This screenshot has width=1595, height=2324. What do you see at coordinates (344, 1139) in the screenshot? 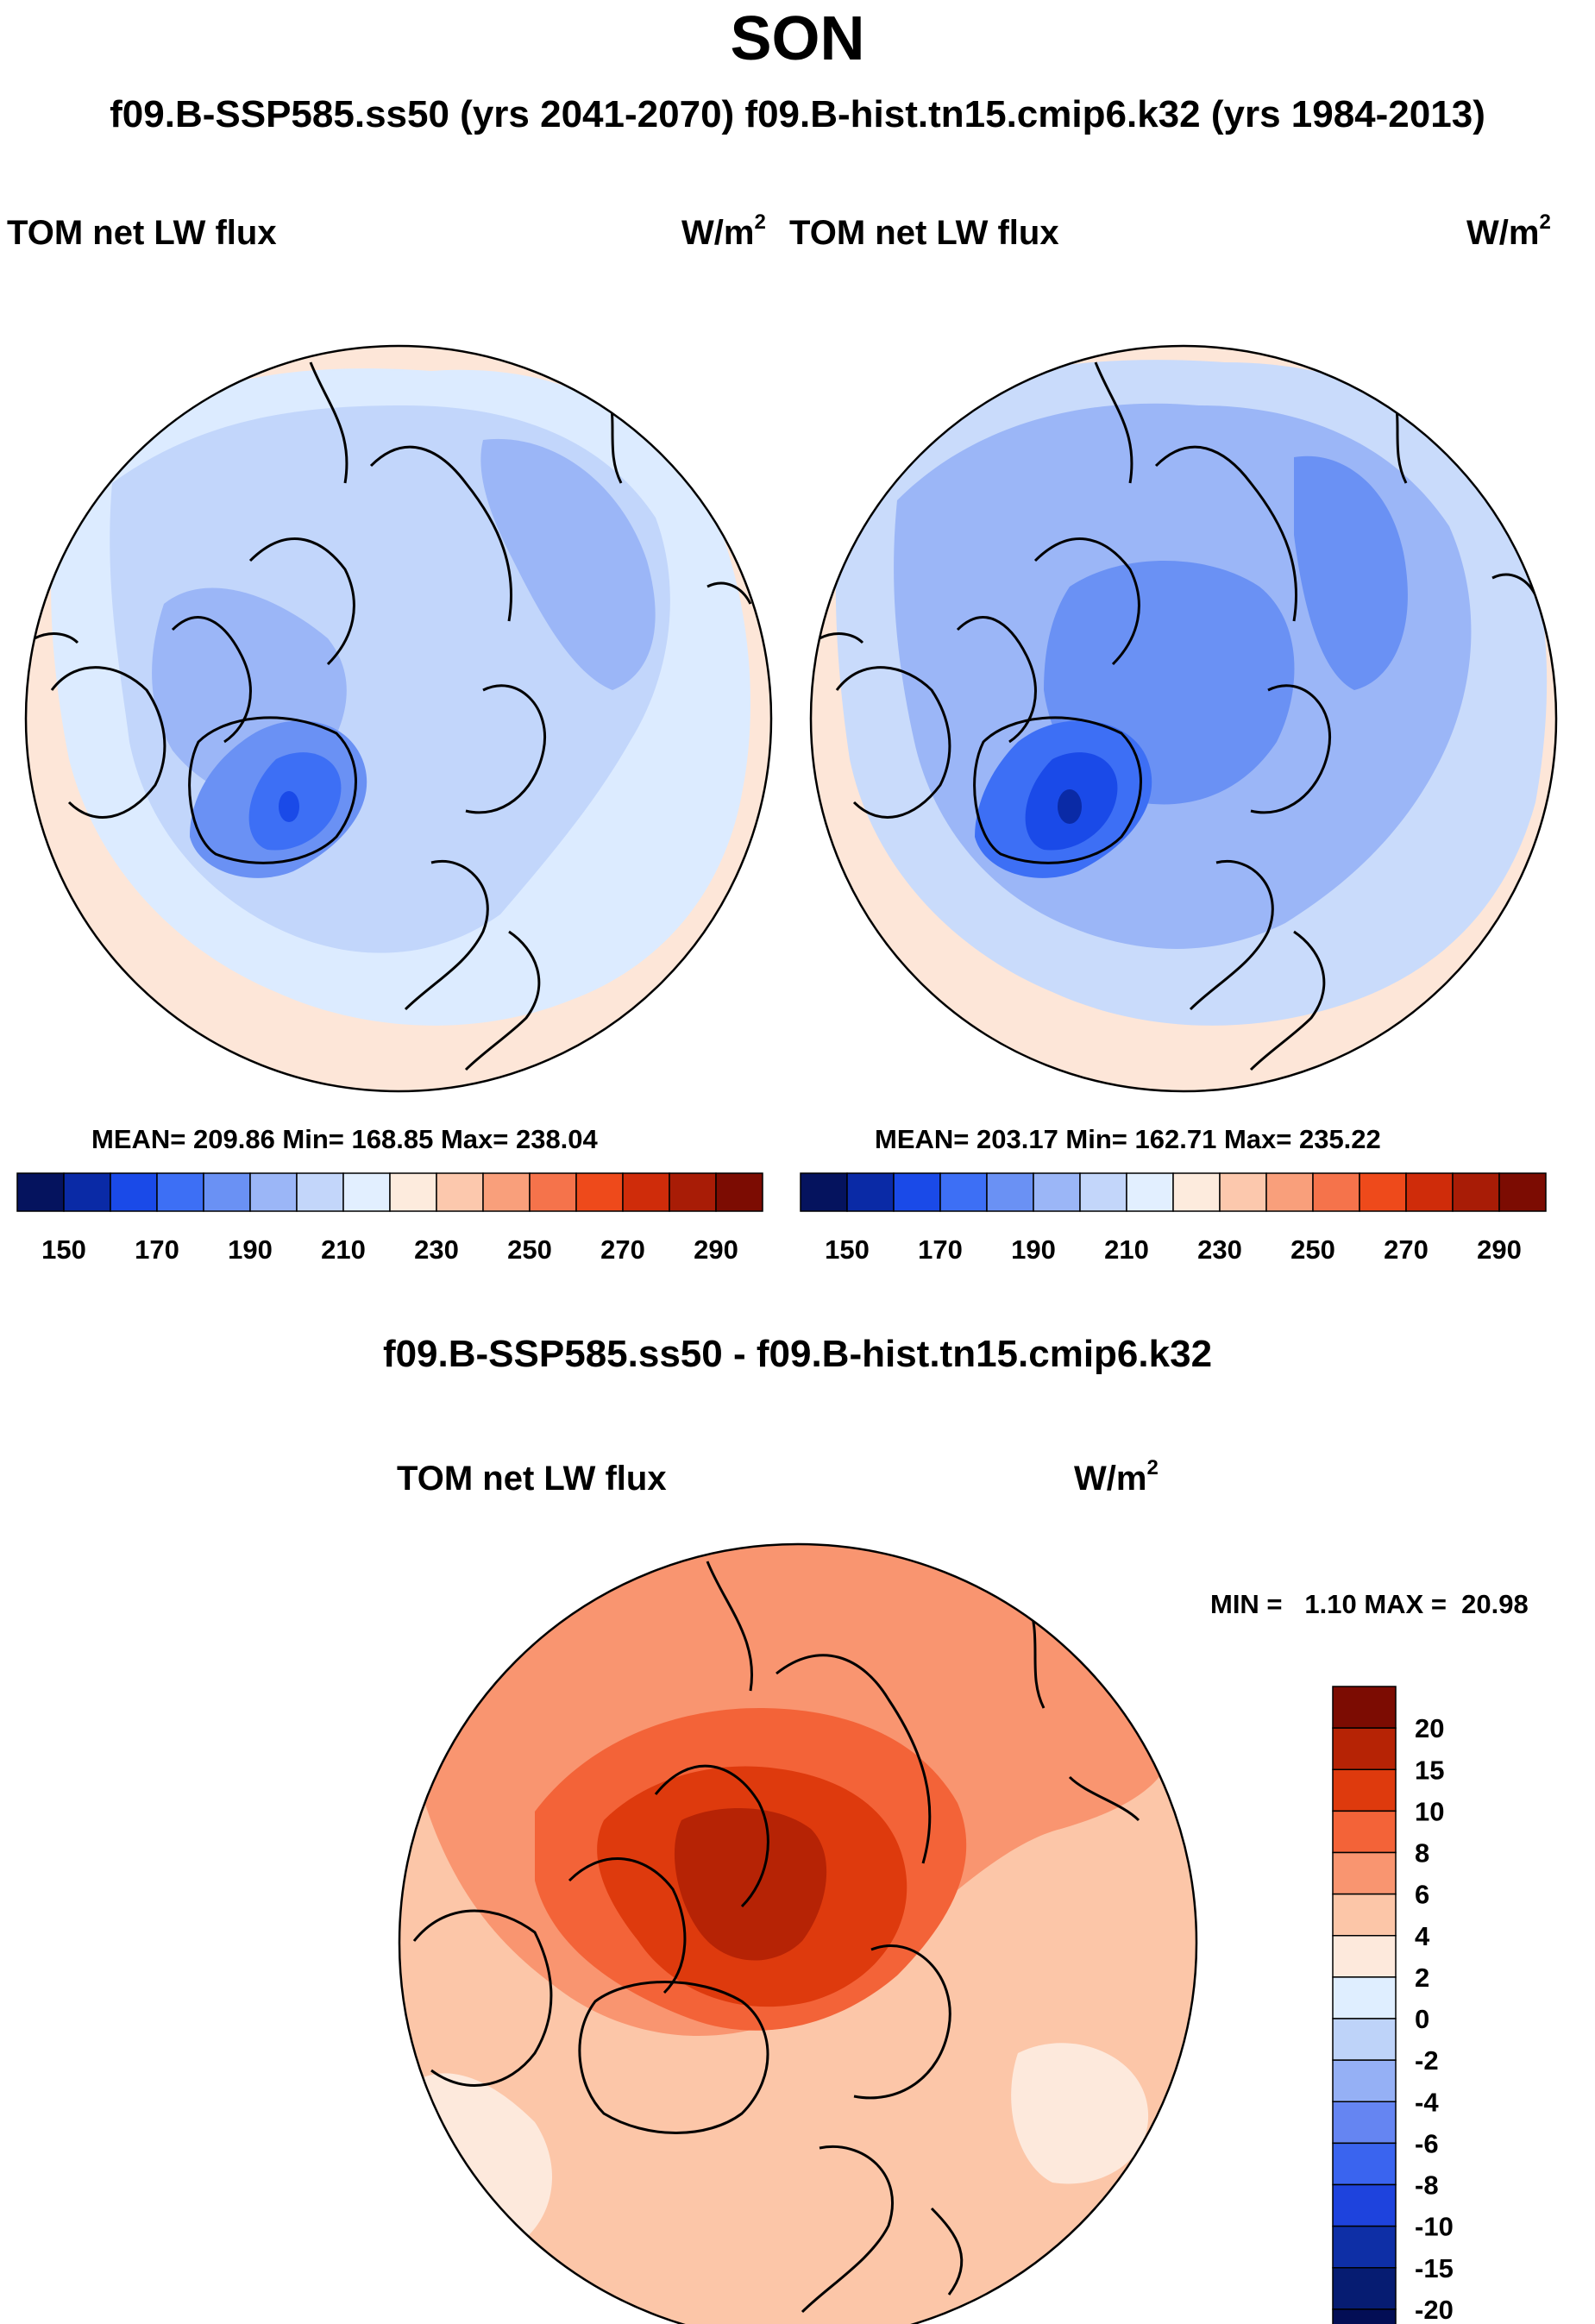
I see `panel1-stats: MEAN= 209.86 Min= 168.85 Max= 238.04` at bounding box center [344, 1139].